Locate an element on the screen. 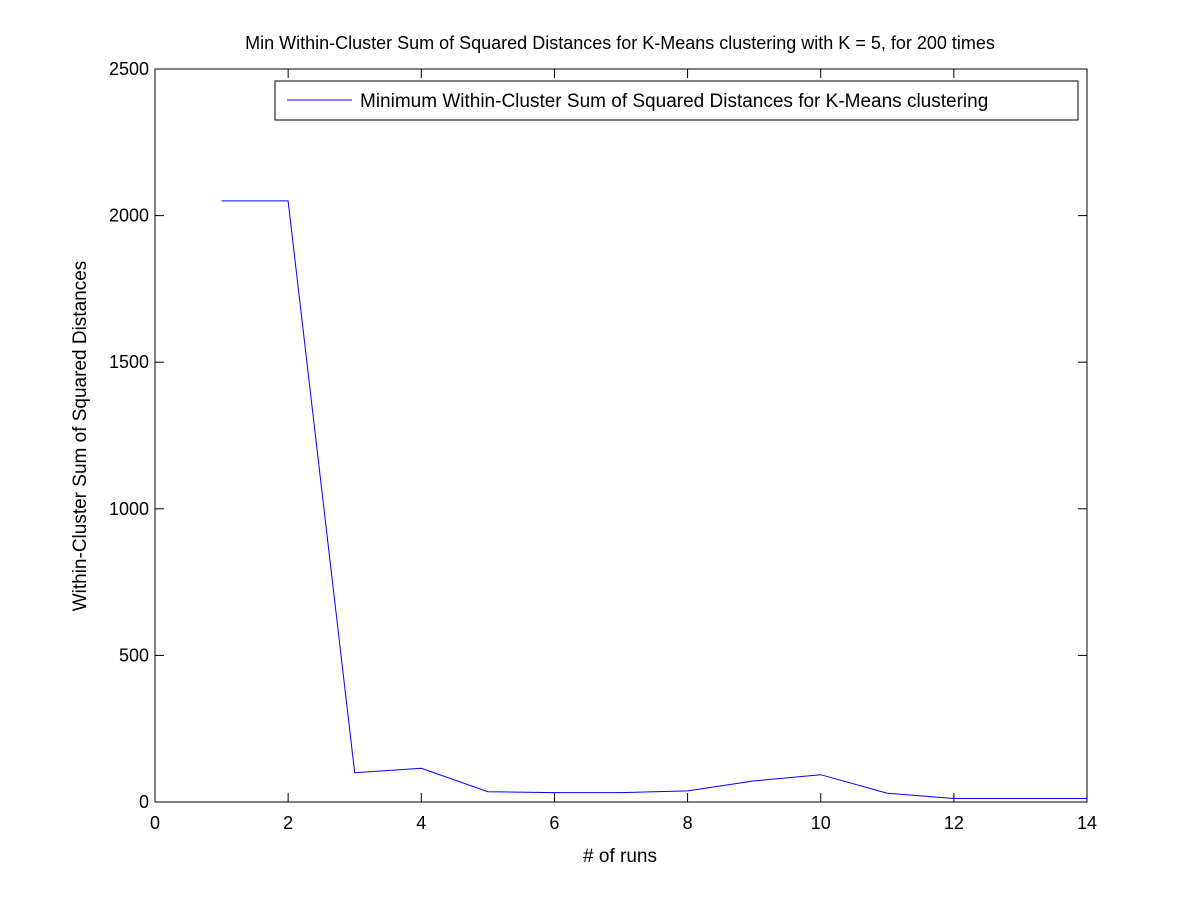 This screenshot has width=1200, height=900. y-tick-label: 2500 is located at coordinates (129, 69).